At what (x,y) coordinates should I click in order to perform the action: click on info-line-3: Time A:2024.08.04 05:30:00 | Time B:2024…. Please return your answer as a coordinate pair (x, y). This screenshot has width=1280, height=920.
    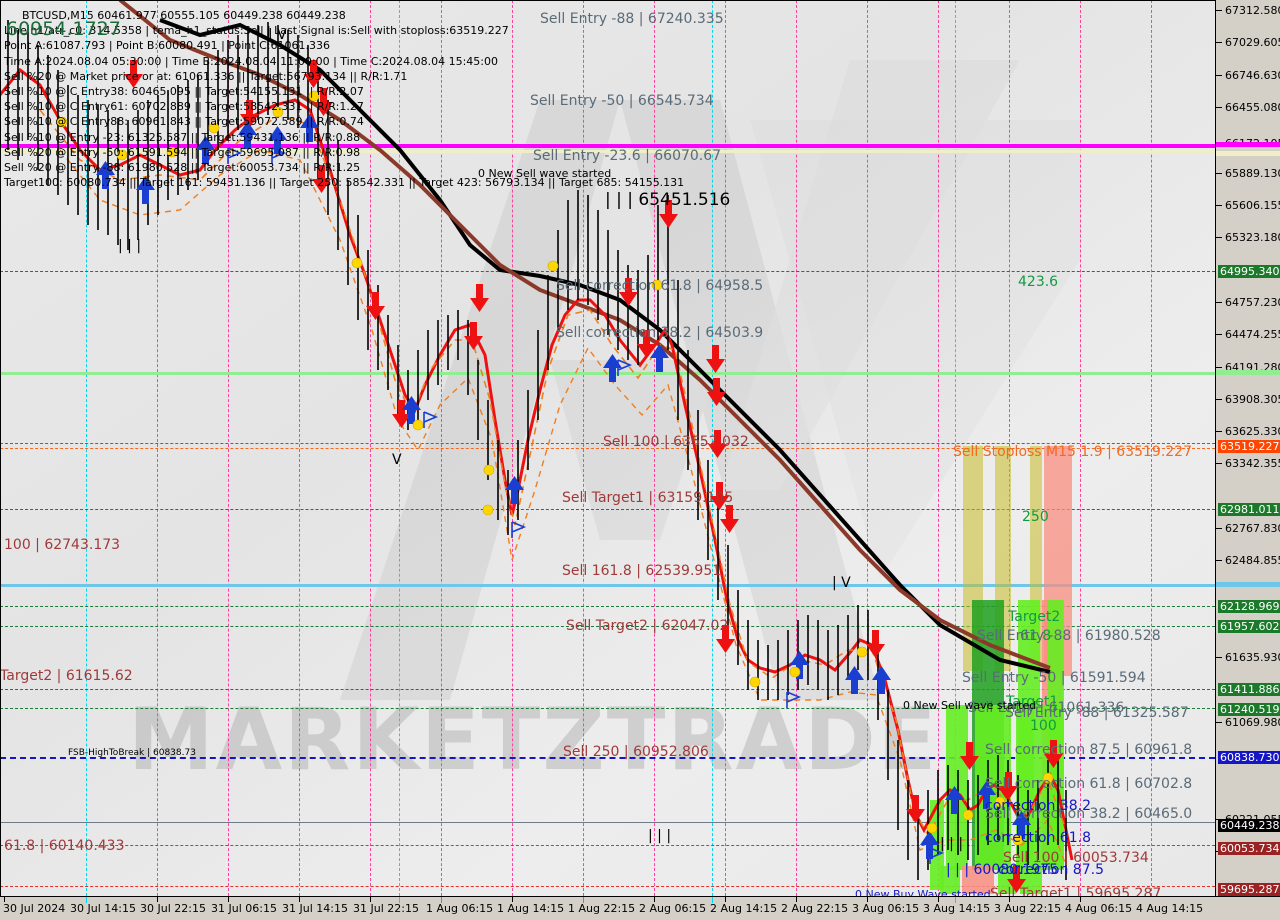
    Looking at the image, I should click on (251, 61).